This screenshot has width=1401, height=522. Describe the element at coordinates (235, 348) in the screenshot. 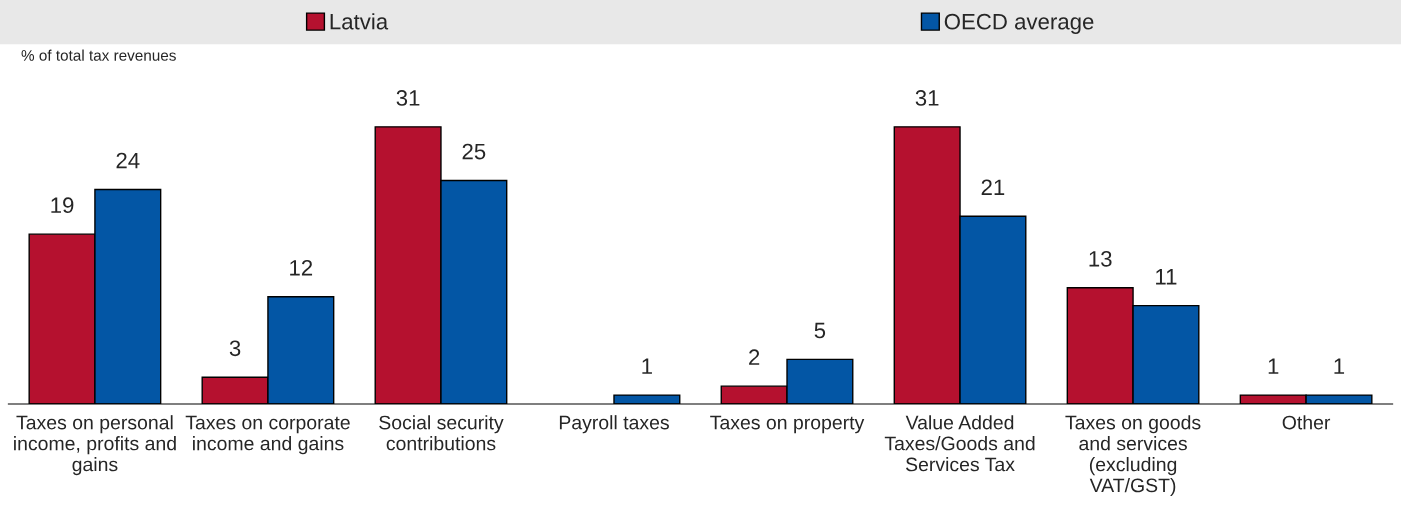

I see `data-label: 3` at that location.